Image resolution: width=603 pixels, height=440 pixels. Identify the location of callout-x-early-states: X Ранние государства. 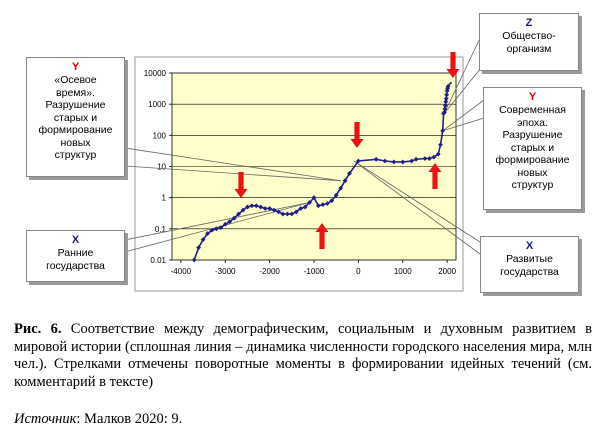
(75, 256).